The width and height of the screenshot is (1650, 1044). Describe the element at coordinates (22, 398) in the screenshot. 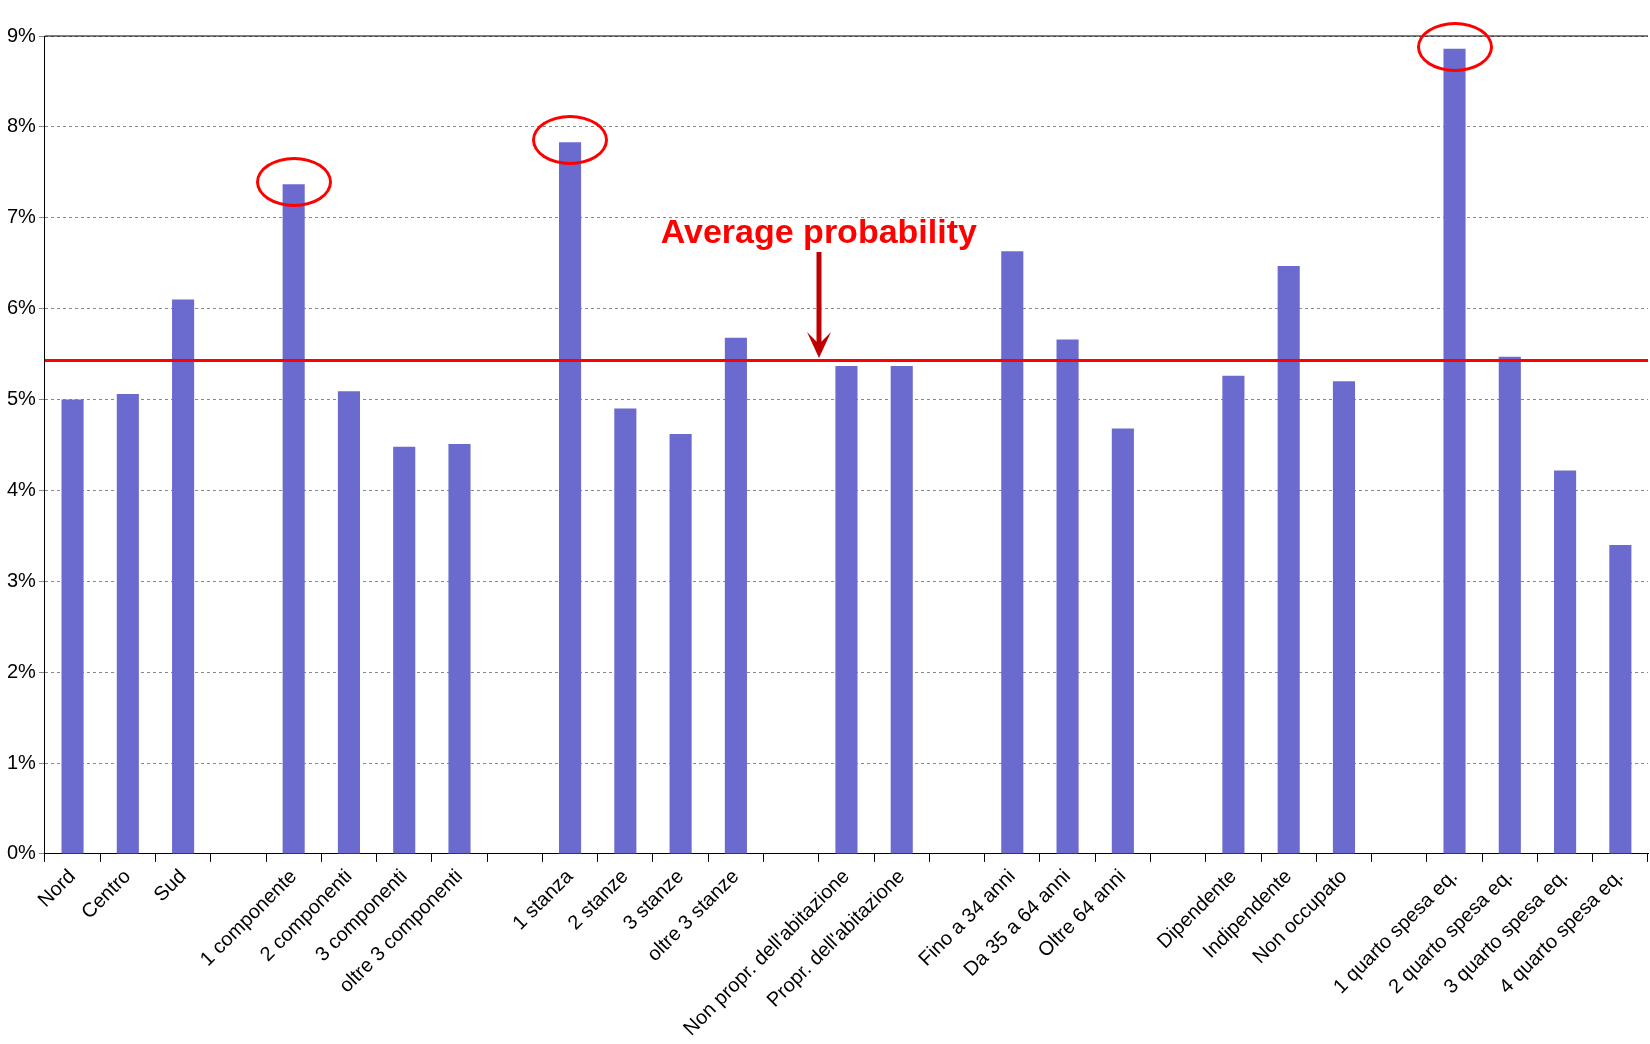

I see `y-tick-label: 5%` at that location.